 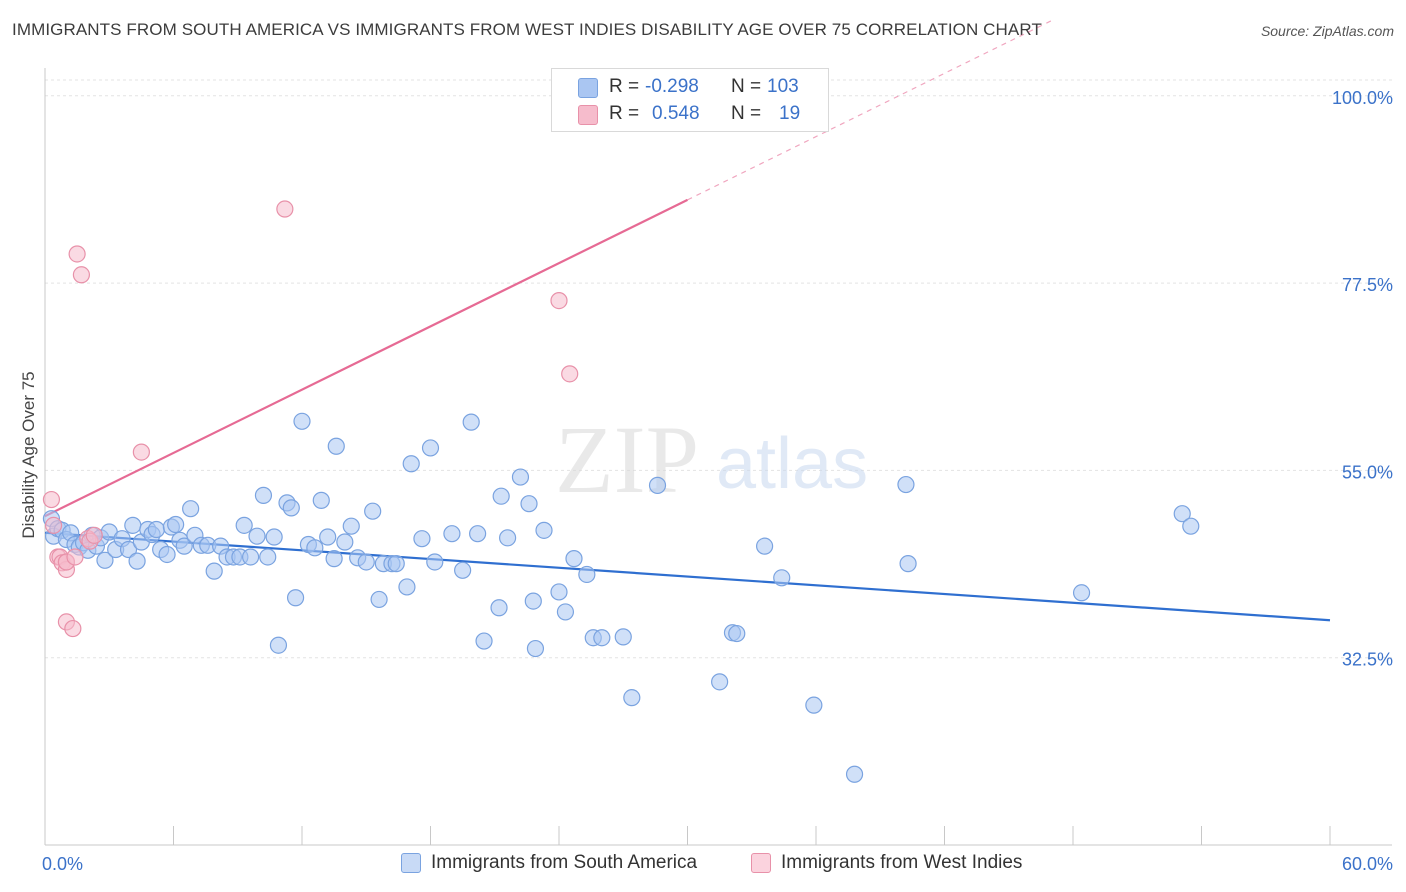 What do you see at coordinates (1362, 379) in the screenshot?
I see `y-tick-labels: 32.5% 55.0% 77.5% 100.0%` at bounding box center [1362, 379].